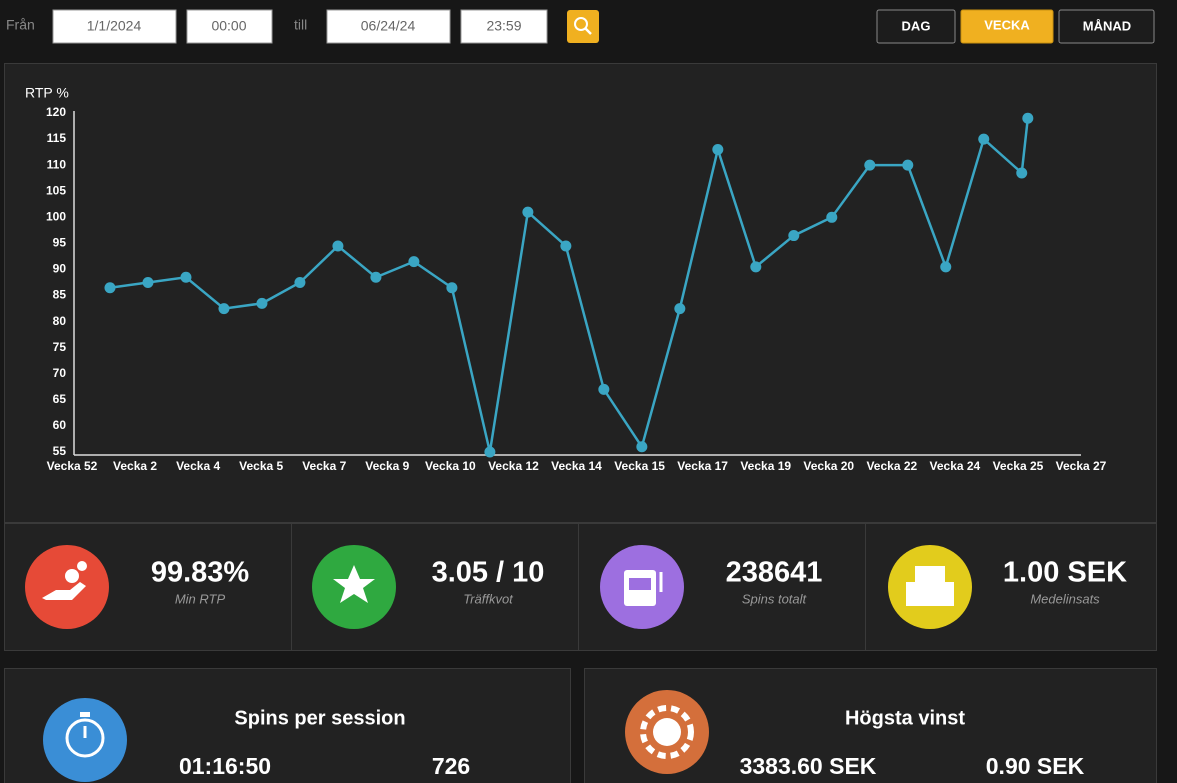 The height and width of the screenshot is (783, 1177). I want to click on icon-hits, so click(354, 587).